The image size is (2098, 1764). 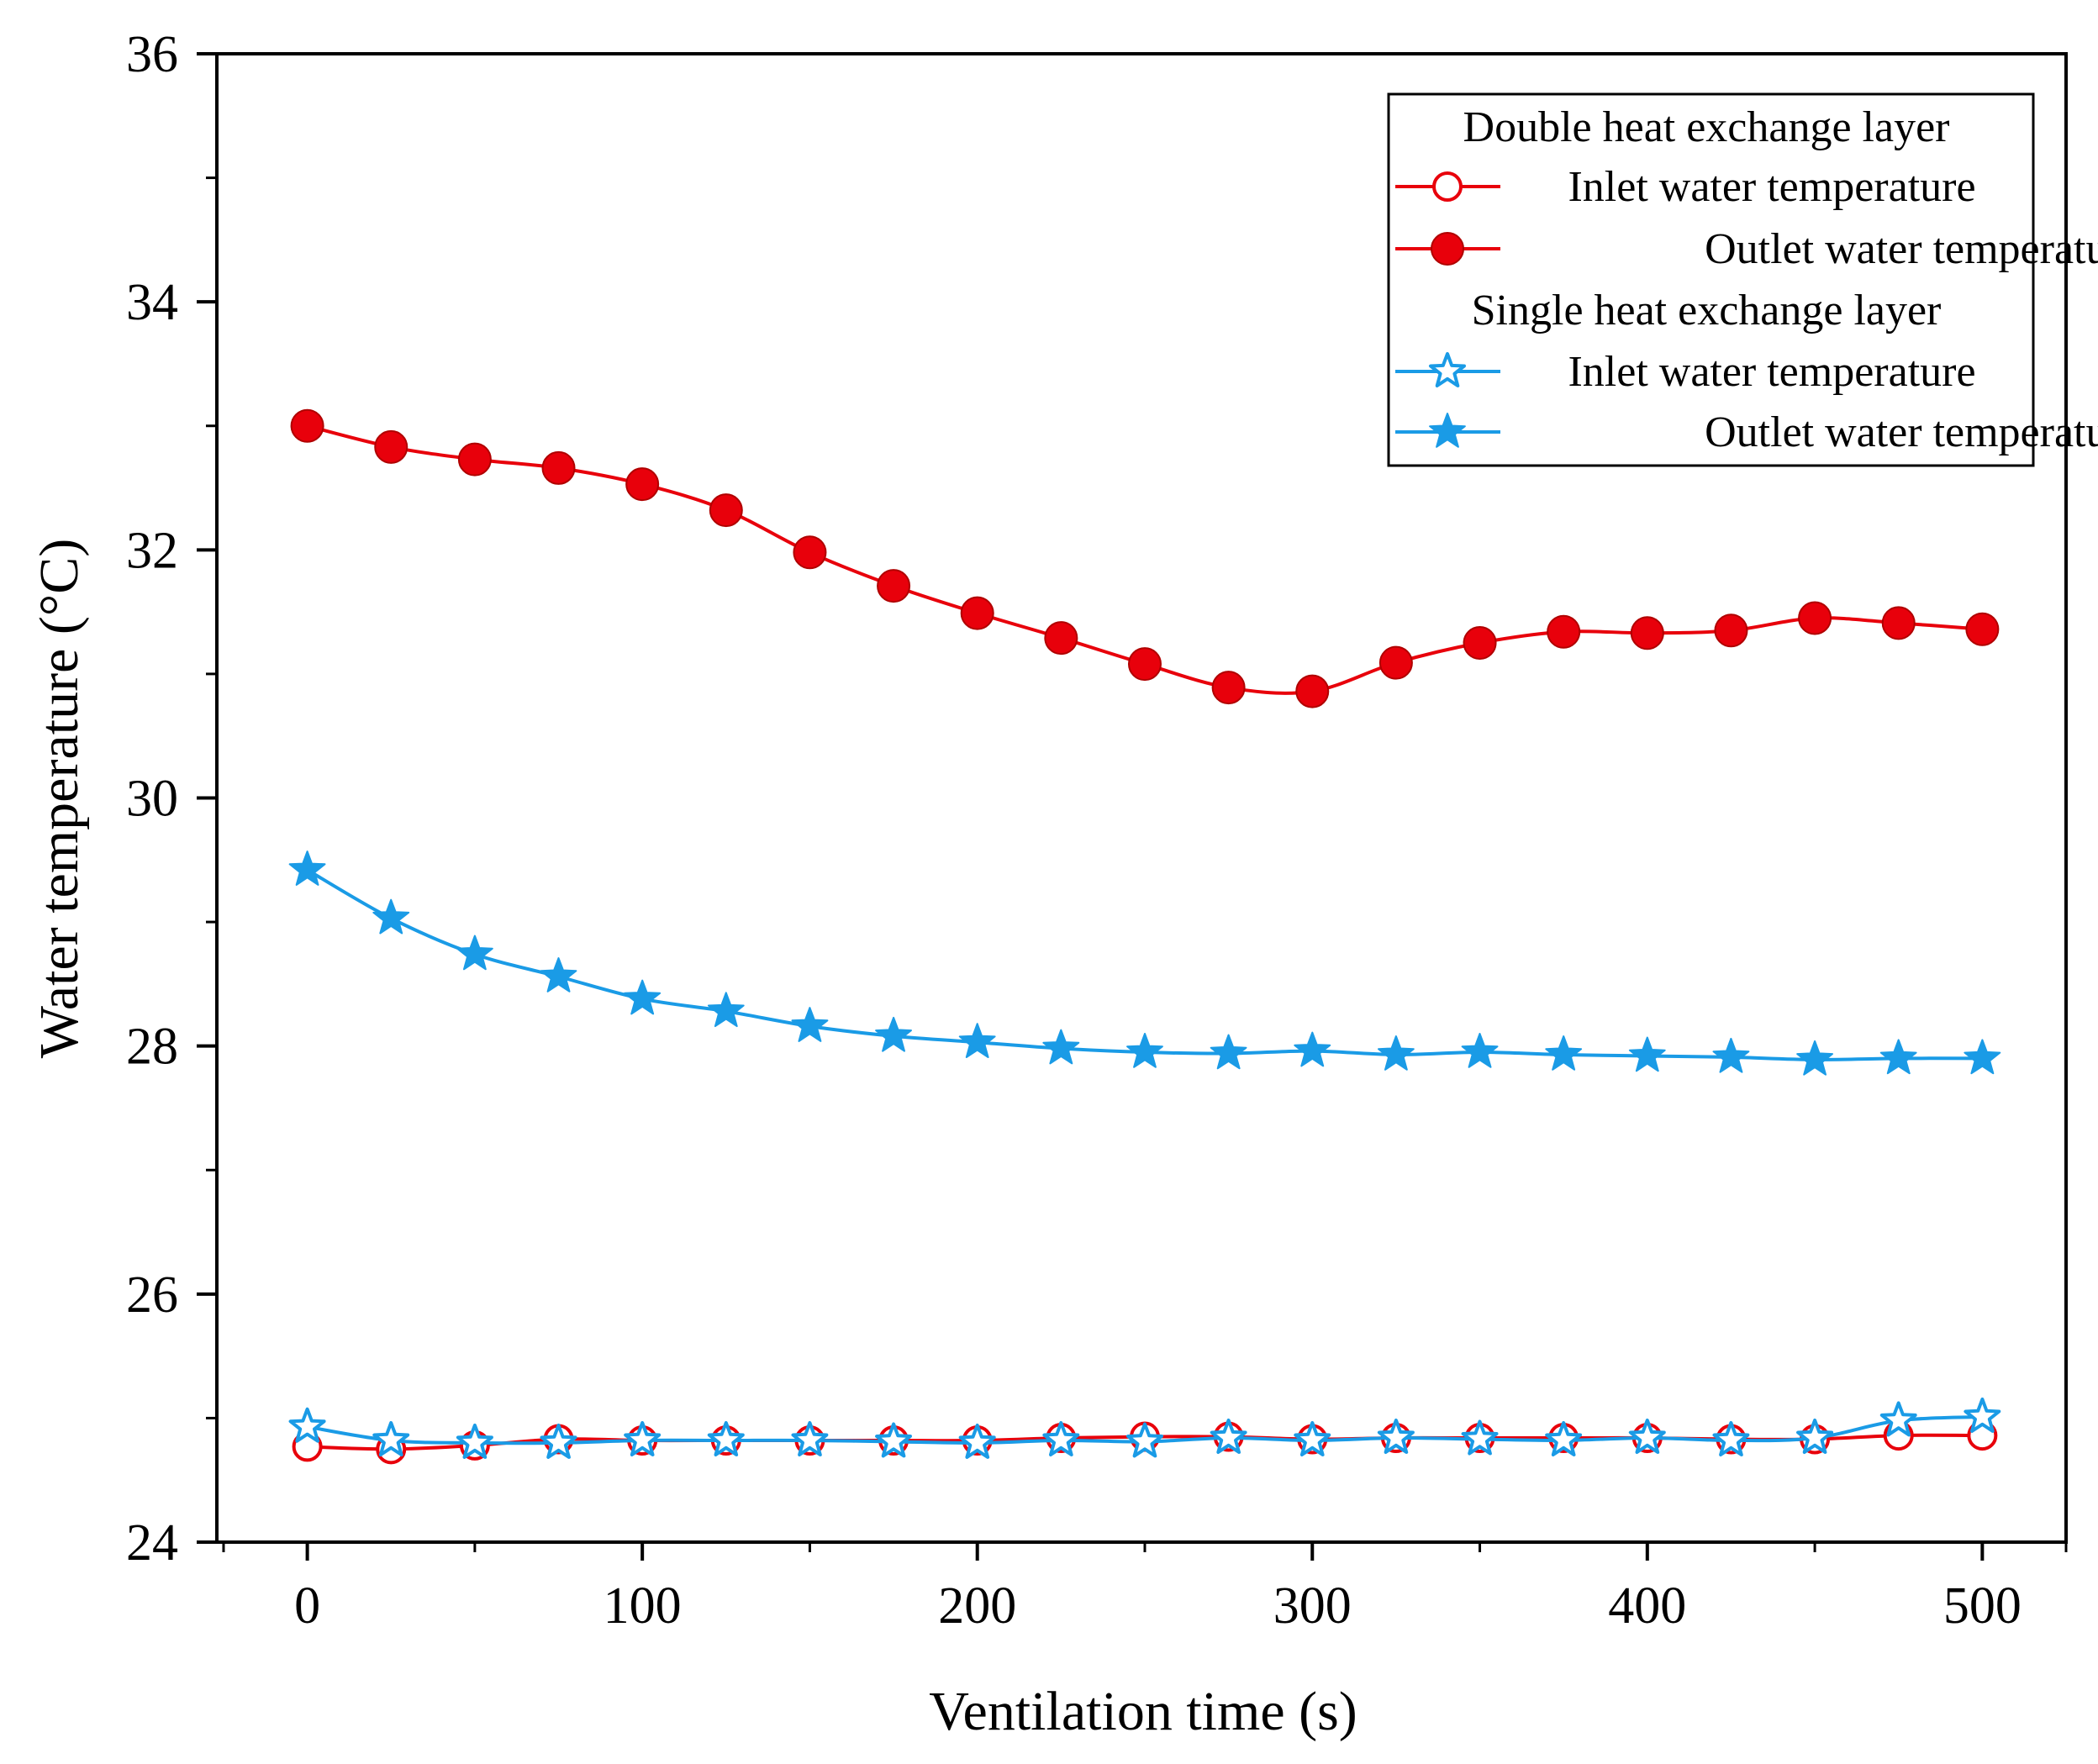 What do you see at coordinates (1143, 1711) in the screenshot?
I see `x-axis-title: Ventilation time (s)` at bounding box center [1143, 1711].